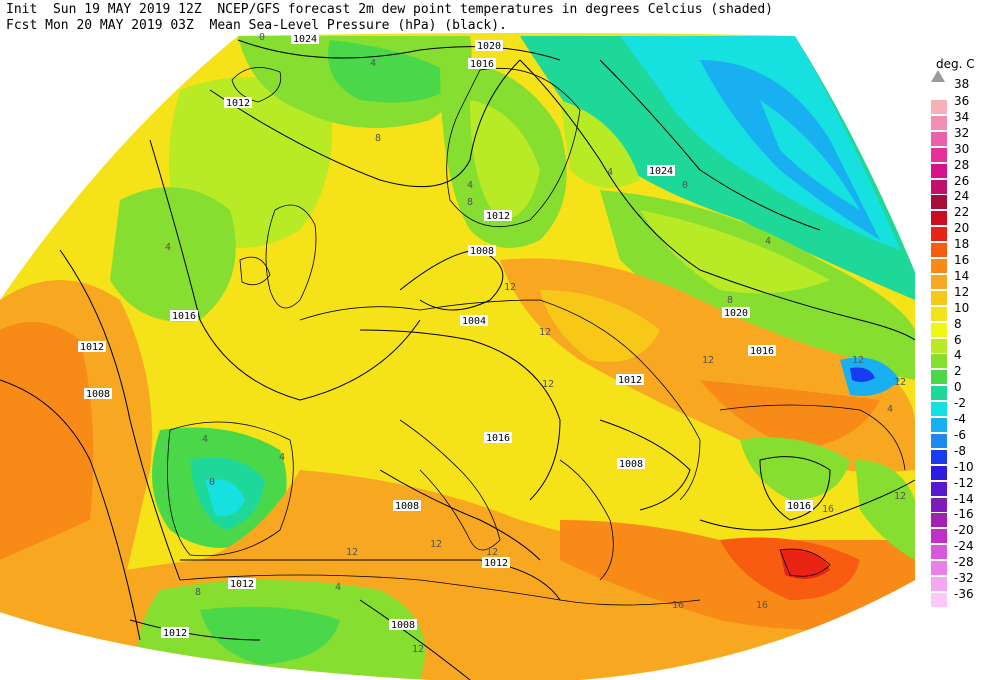 Image resolution: width=1000 pixels, height=680 pixels. I want to click on legend-label: -24, so click(964, 546).